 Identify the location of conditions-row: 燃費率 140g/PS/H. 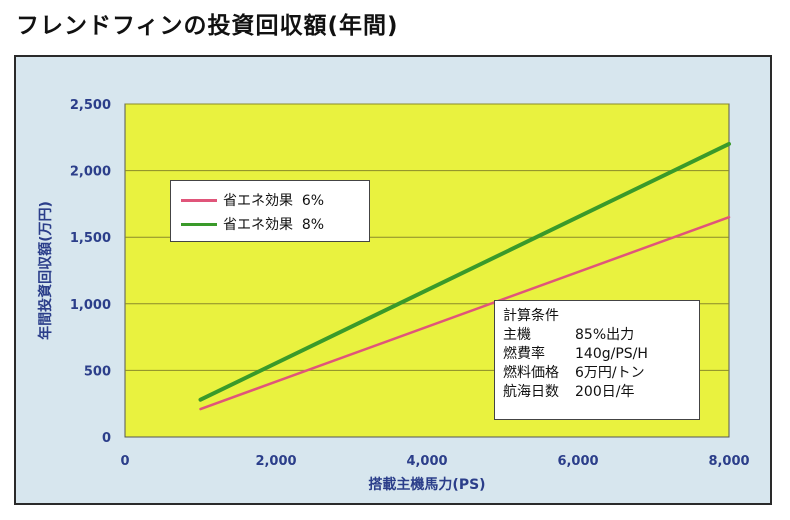
(597, 354).